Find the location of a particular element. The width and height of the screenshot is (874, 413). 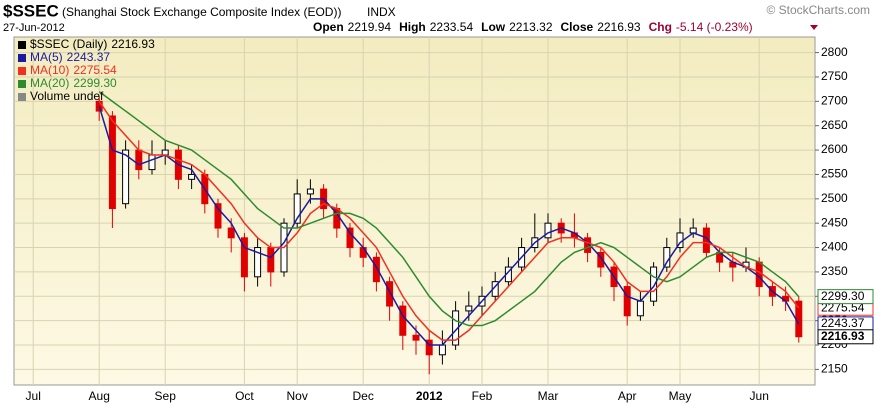

y-tick-label: 2350 is located at coordinates (834, 271).